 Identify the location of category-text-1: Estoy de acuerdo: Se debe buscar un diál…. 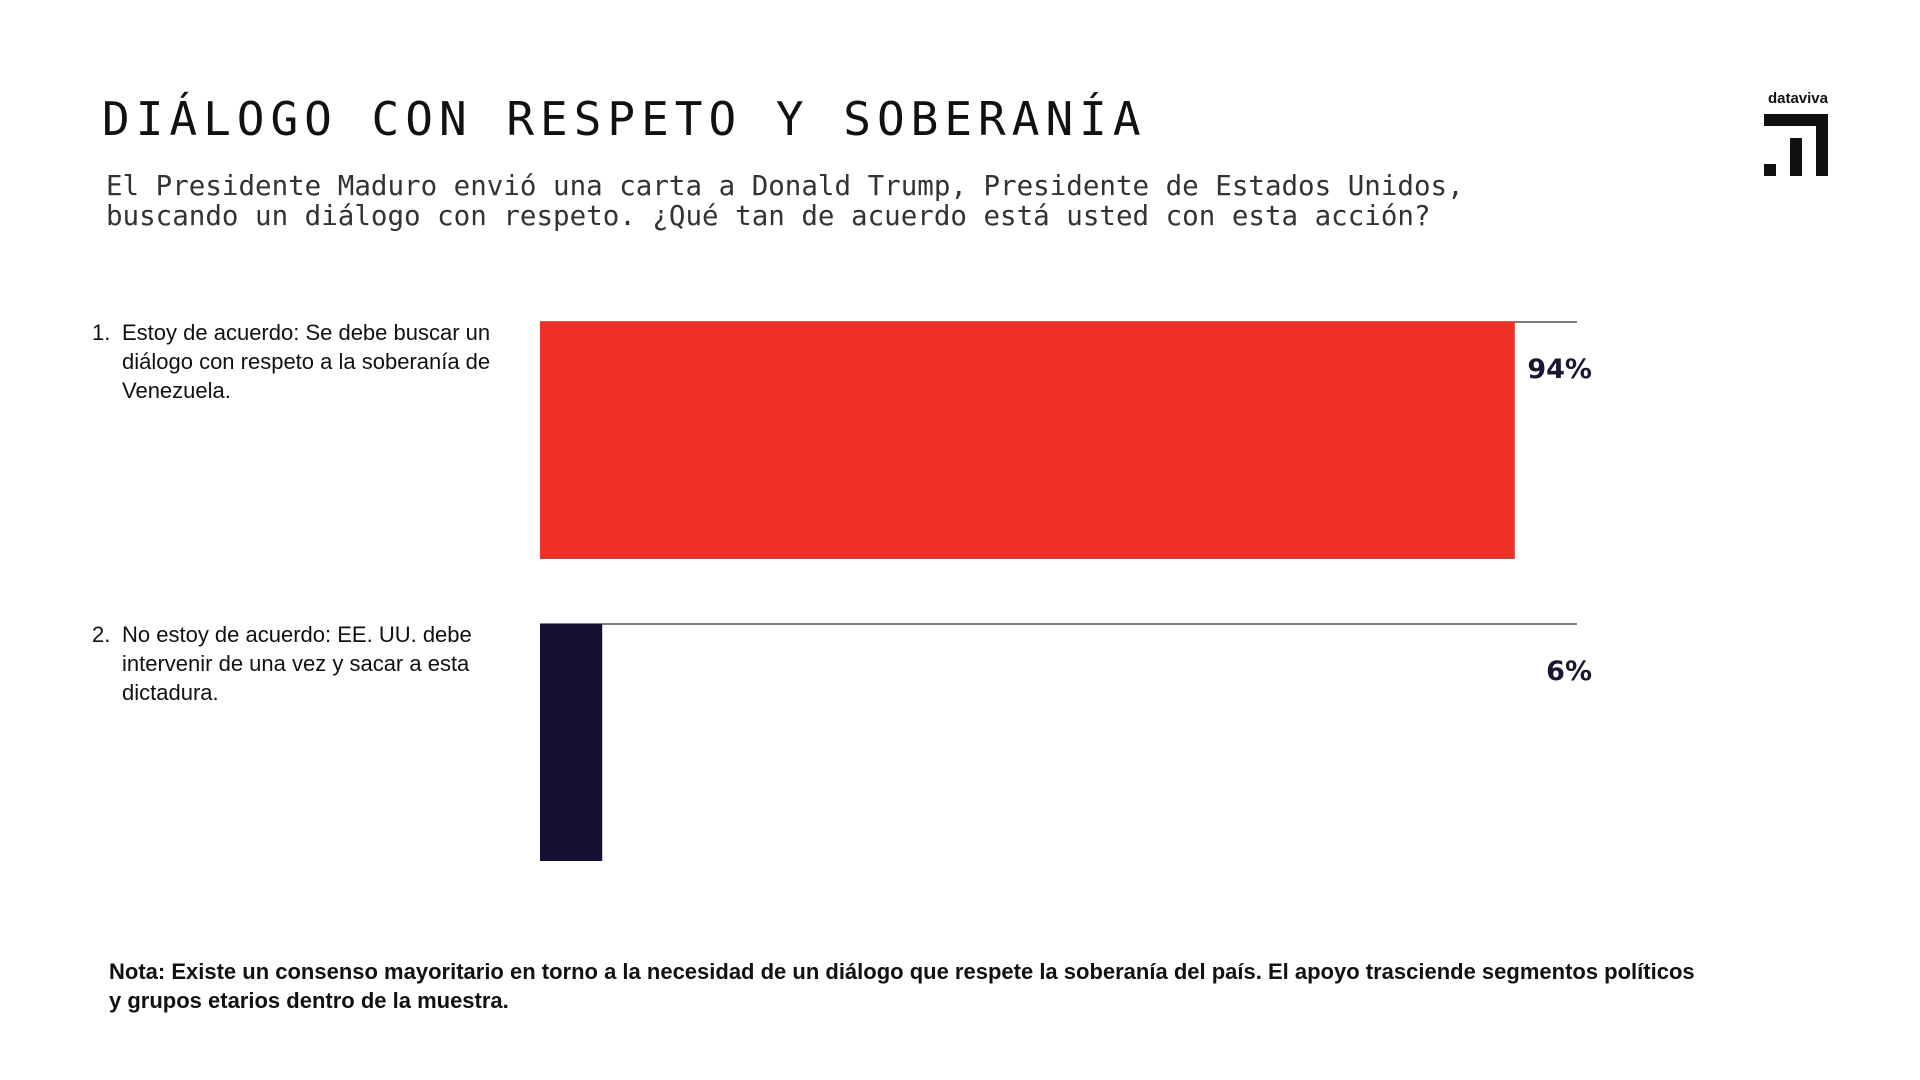
(306, 361).